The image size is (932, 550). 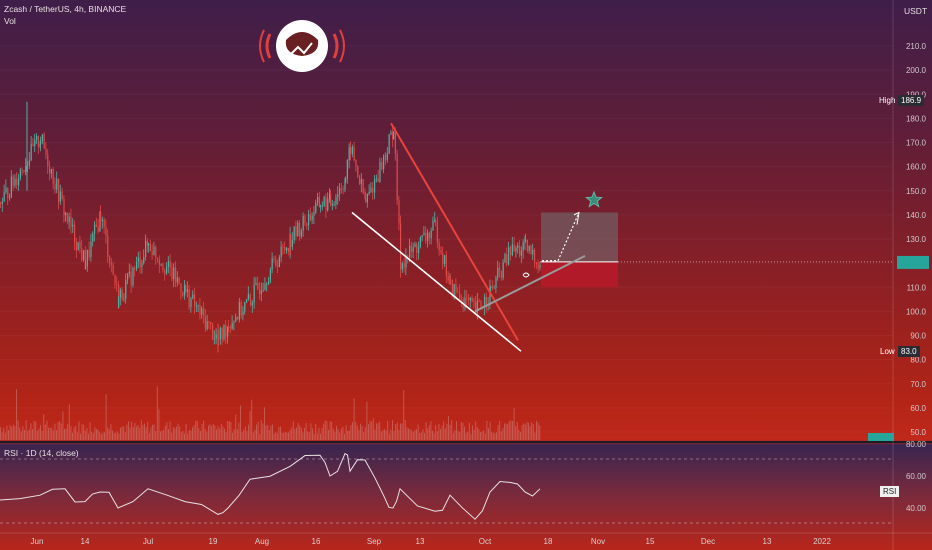 I want to click on symbol-title: Zcash / TetherUS, 4h, BINANCE, so click(x=65, y=9).